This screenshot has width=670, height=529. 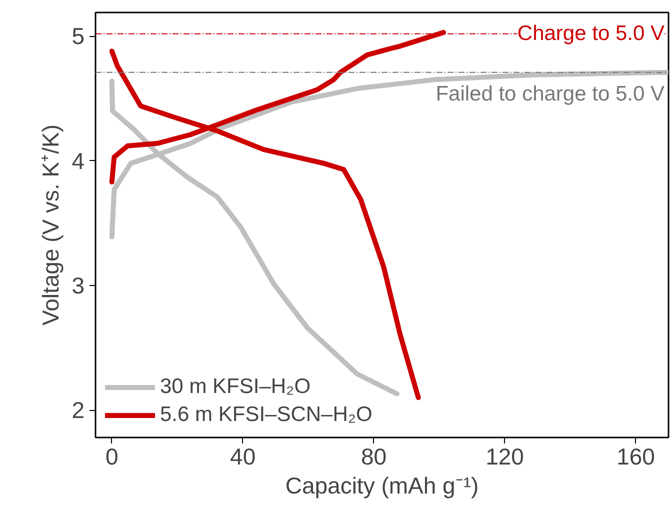 What do you see at coordinates (111, 457) in the screenshot?
I see `x-tick-label: 0` at bounding box center [111, 457].